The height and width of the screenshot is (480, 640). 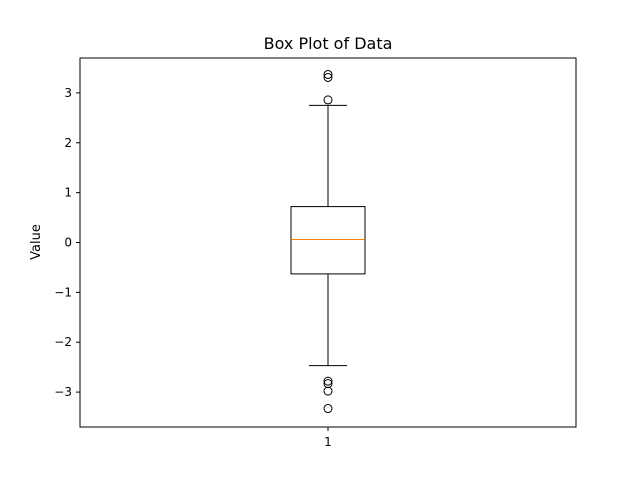 I want to click on y-tick-label: 1, so click(x=68, y=193).